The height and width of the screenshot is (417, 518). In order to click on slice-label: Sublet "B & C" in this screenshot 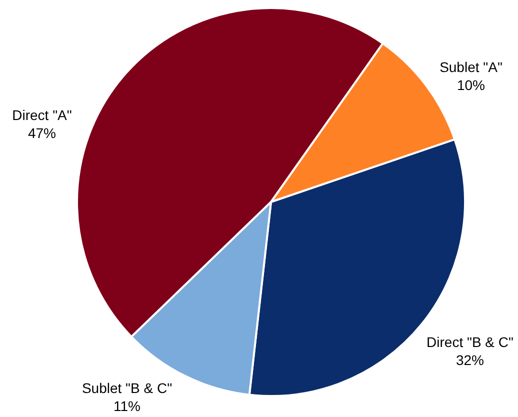, I will do `click(127, 388)`.